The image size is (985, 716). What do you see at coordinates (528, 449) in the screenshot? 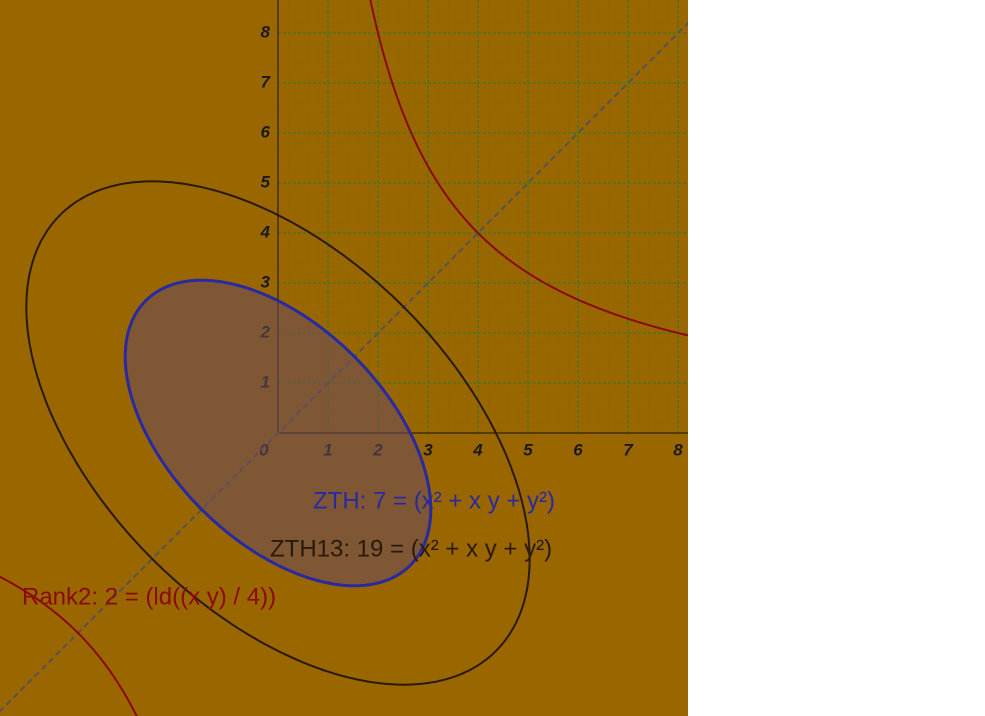
I see `x-tick-label: 5` at bounding box center [528, 449].